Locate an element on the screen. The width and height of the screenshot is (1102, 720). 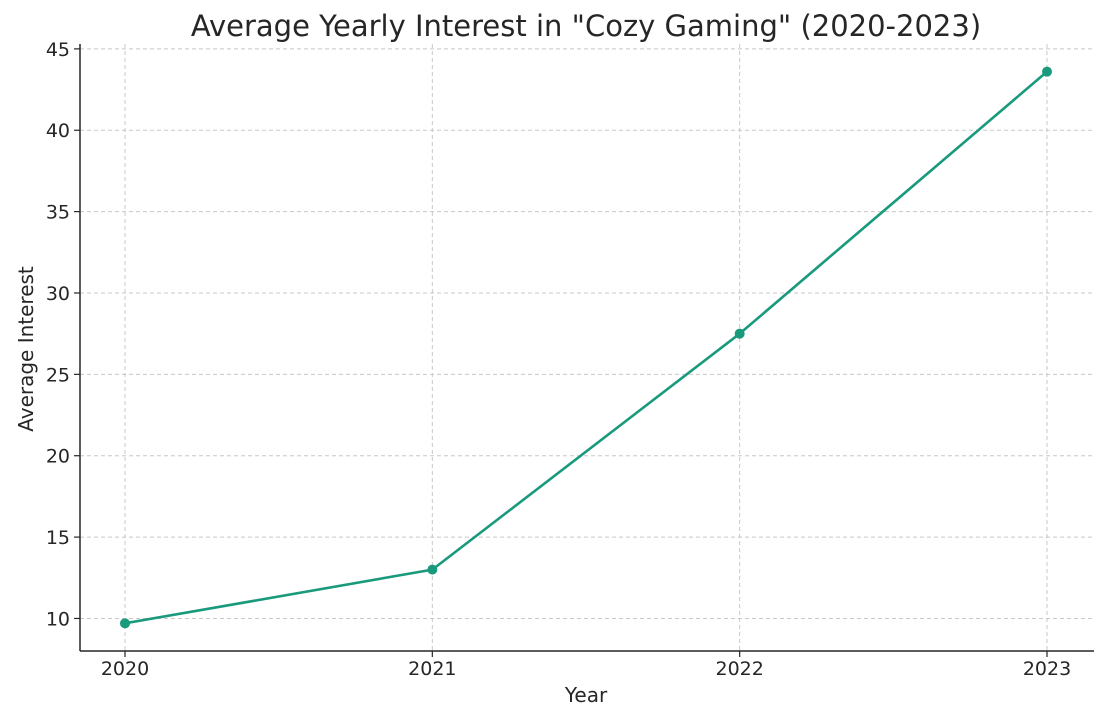
y-tick-label: 20 is located at coordinates (58, 457).